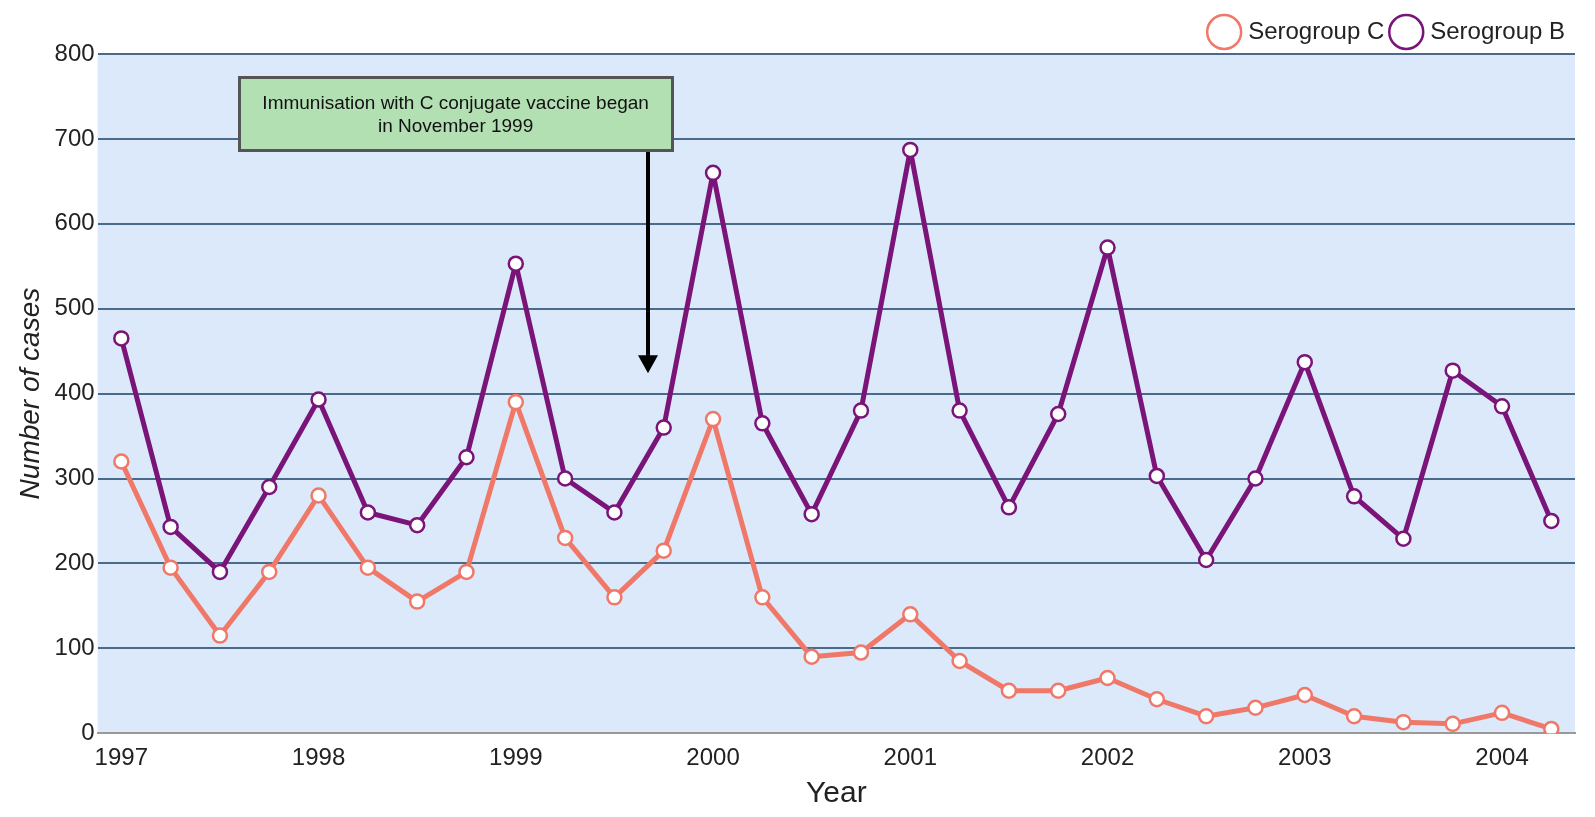 The width and height of the screenshot is (1595, 817). I want to click on legend-label: Serogroup B, so click(1498, 30).